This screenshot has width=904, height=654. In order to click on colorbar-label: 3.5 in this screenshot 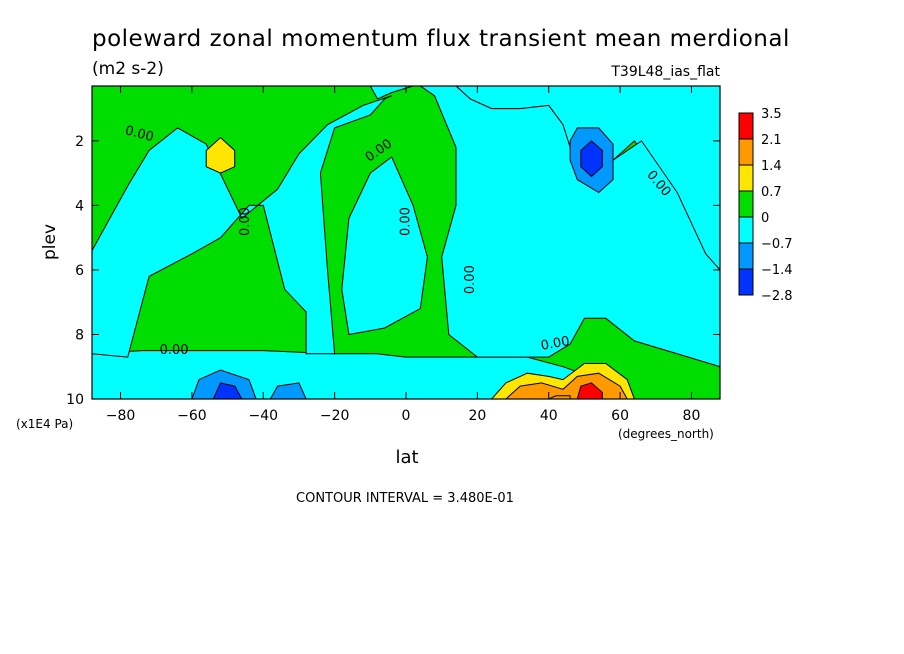, I will do `click(771, 114)`.